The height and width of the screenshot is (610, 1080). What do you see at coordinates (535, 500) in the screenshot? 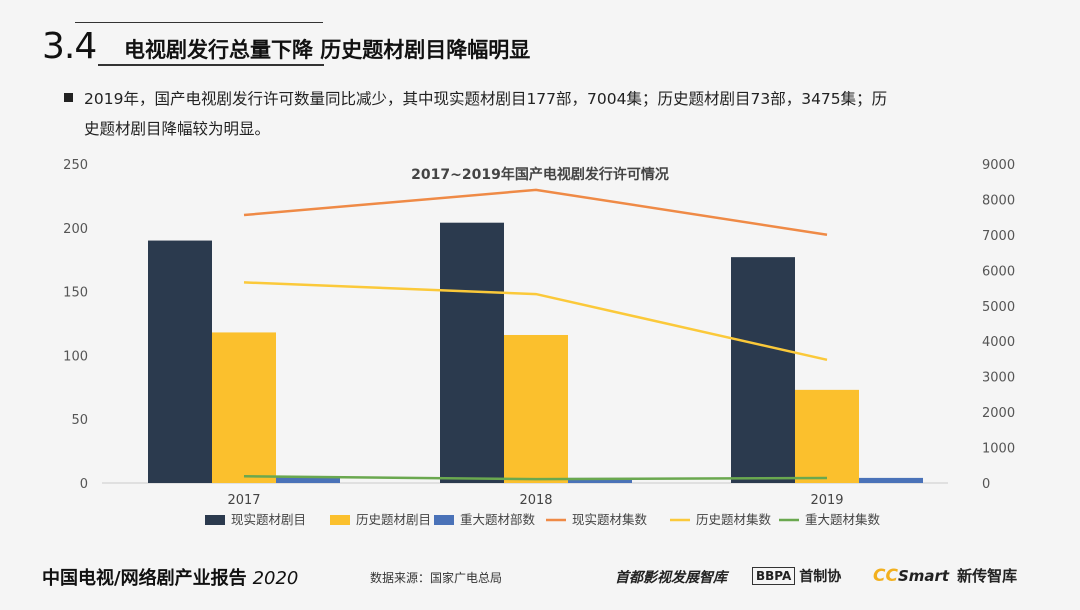
I see `x-tick-label: 2018` at bounding box center [535, 500].